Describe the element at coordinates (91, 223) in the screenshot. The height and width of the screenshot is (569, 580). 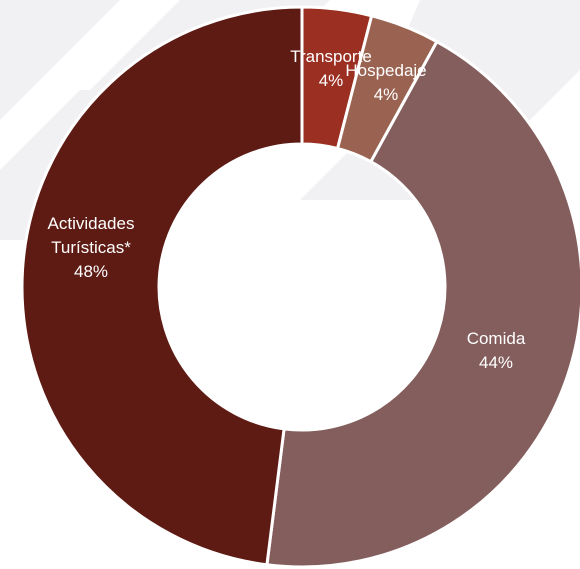
I see `slice-category-label: Actividades` at that location.